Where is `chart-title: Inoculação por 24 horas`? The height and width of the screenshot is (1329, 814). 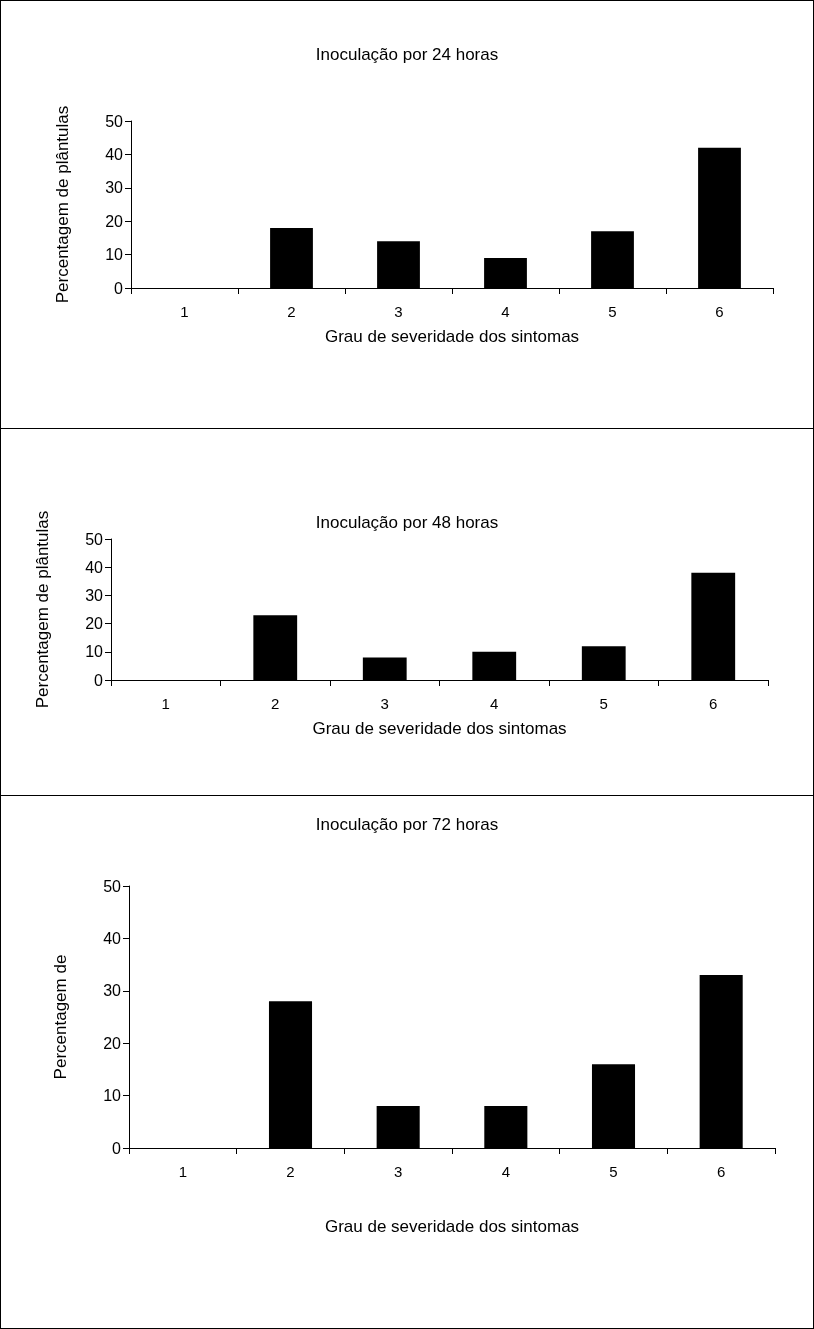
chart-title: Inoculação por 24 horas is located at coordinates (407, 54).